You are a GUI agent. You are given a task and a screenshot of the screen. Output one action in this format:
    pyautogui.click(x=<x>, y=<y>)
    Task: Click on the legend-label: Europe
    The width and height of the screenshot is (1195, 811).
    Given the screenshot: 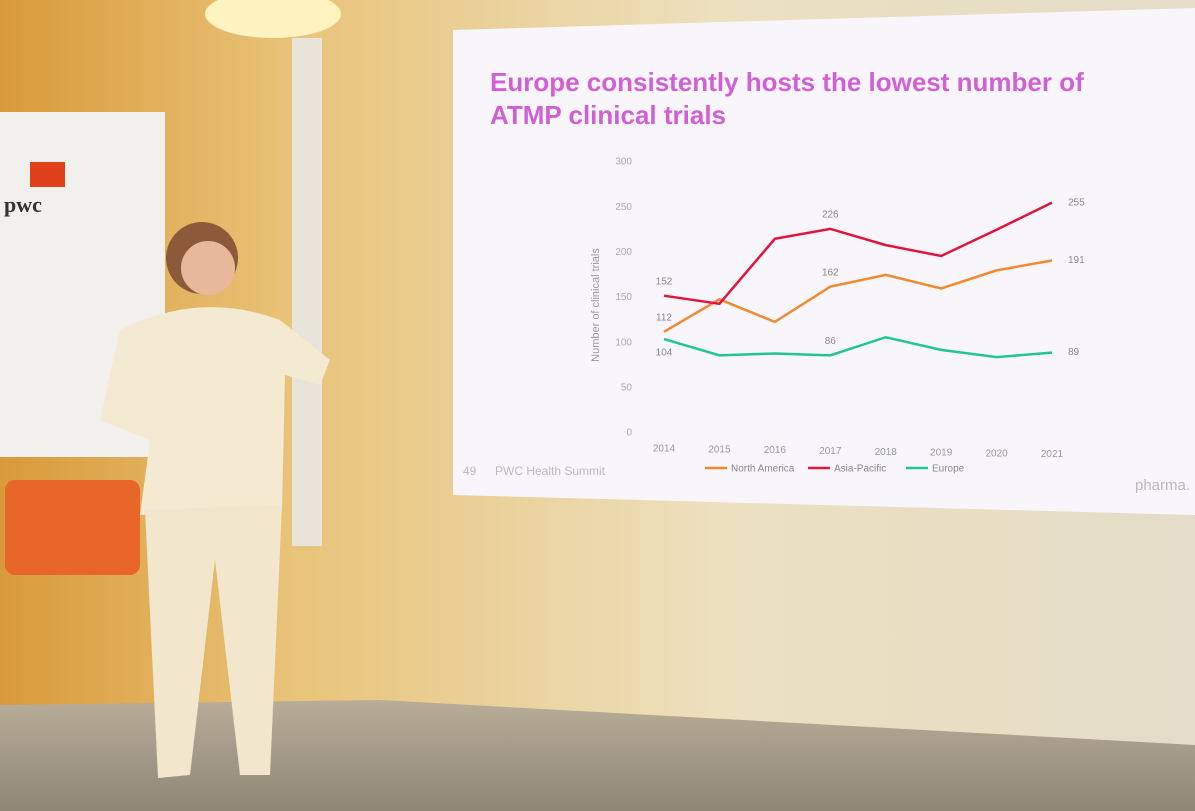 What is the action you would take?
    pyautogui.click(x=948, y=469)
    